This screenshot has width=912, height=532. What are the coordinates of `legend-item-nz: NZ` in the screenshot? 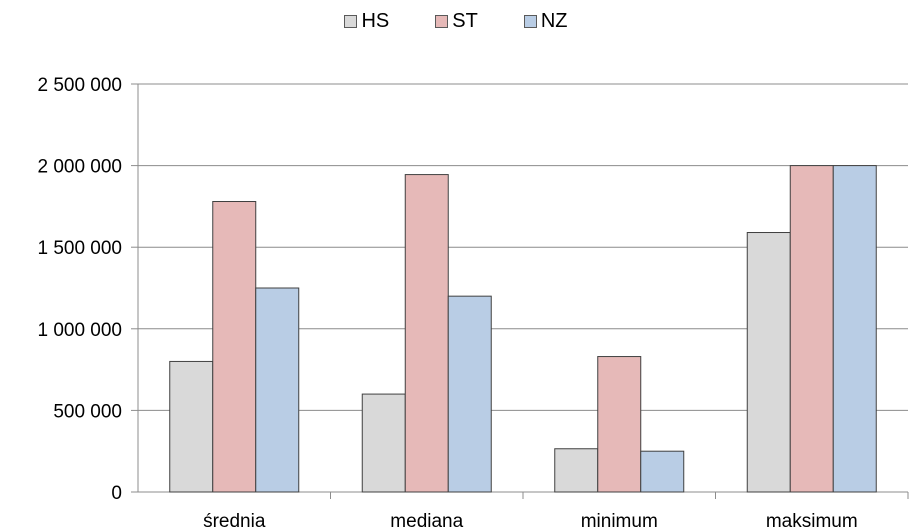 It's located at (545, 21).